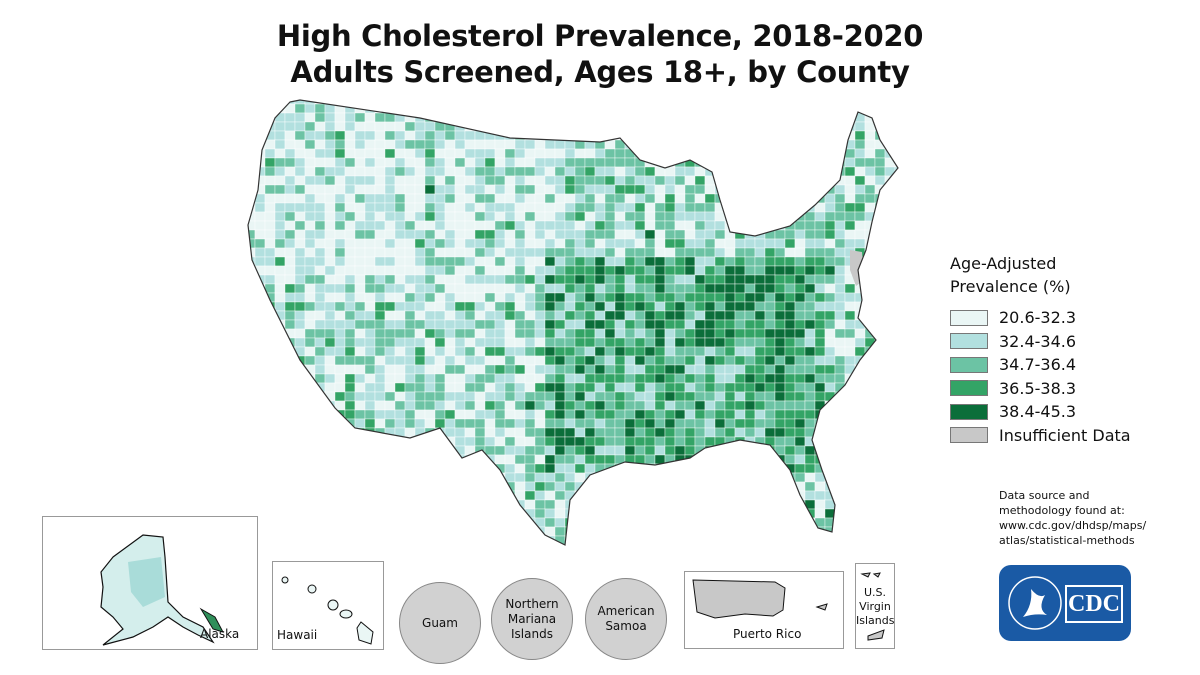  Describe the element at coordinates (1010, 275) in the screenshot. I see `legend-title: Age-Adjusted Prevalence (%)` at that location.